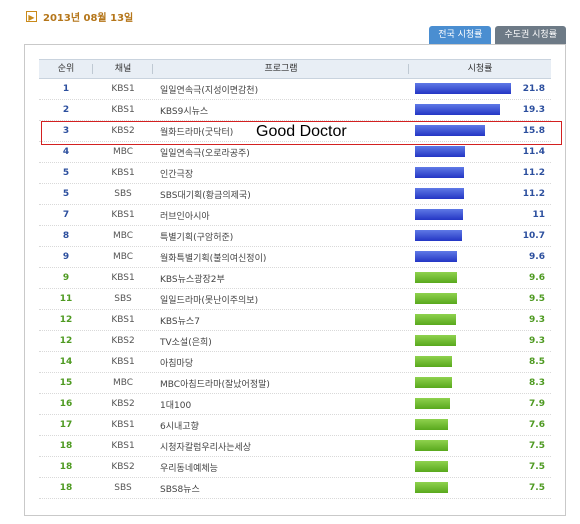 This screenshot has height=524, width=580. Describe the element at coordinates (295, 446) in the screenshot. I see `table-row: 18 KBS1 시청자칼럼우리사는세상 7.5` at that location.